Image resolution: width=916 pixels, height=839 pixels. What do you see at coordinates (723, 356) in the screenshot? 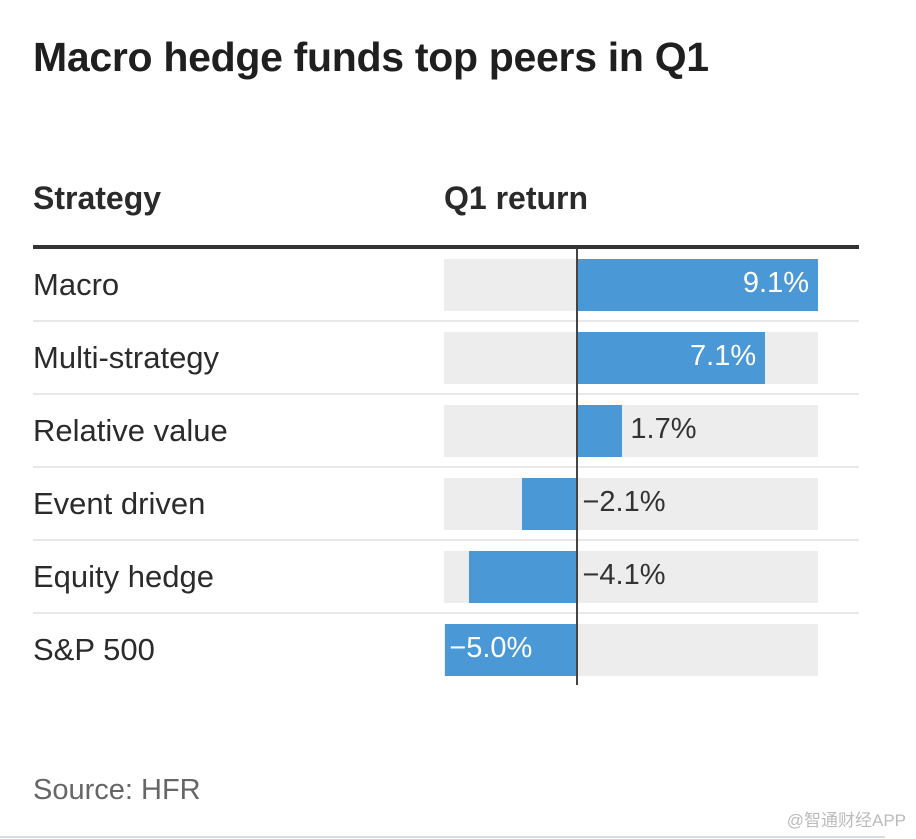
I see `value-label: 7.1%` at bounding box center [723, 356].